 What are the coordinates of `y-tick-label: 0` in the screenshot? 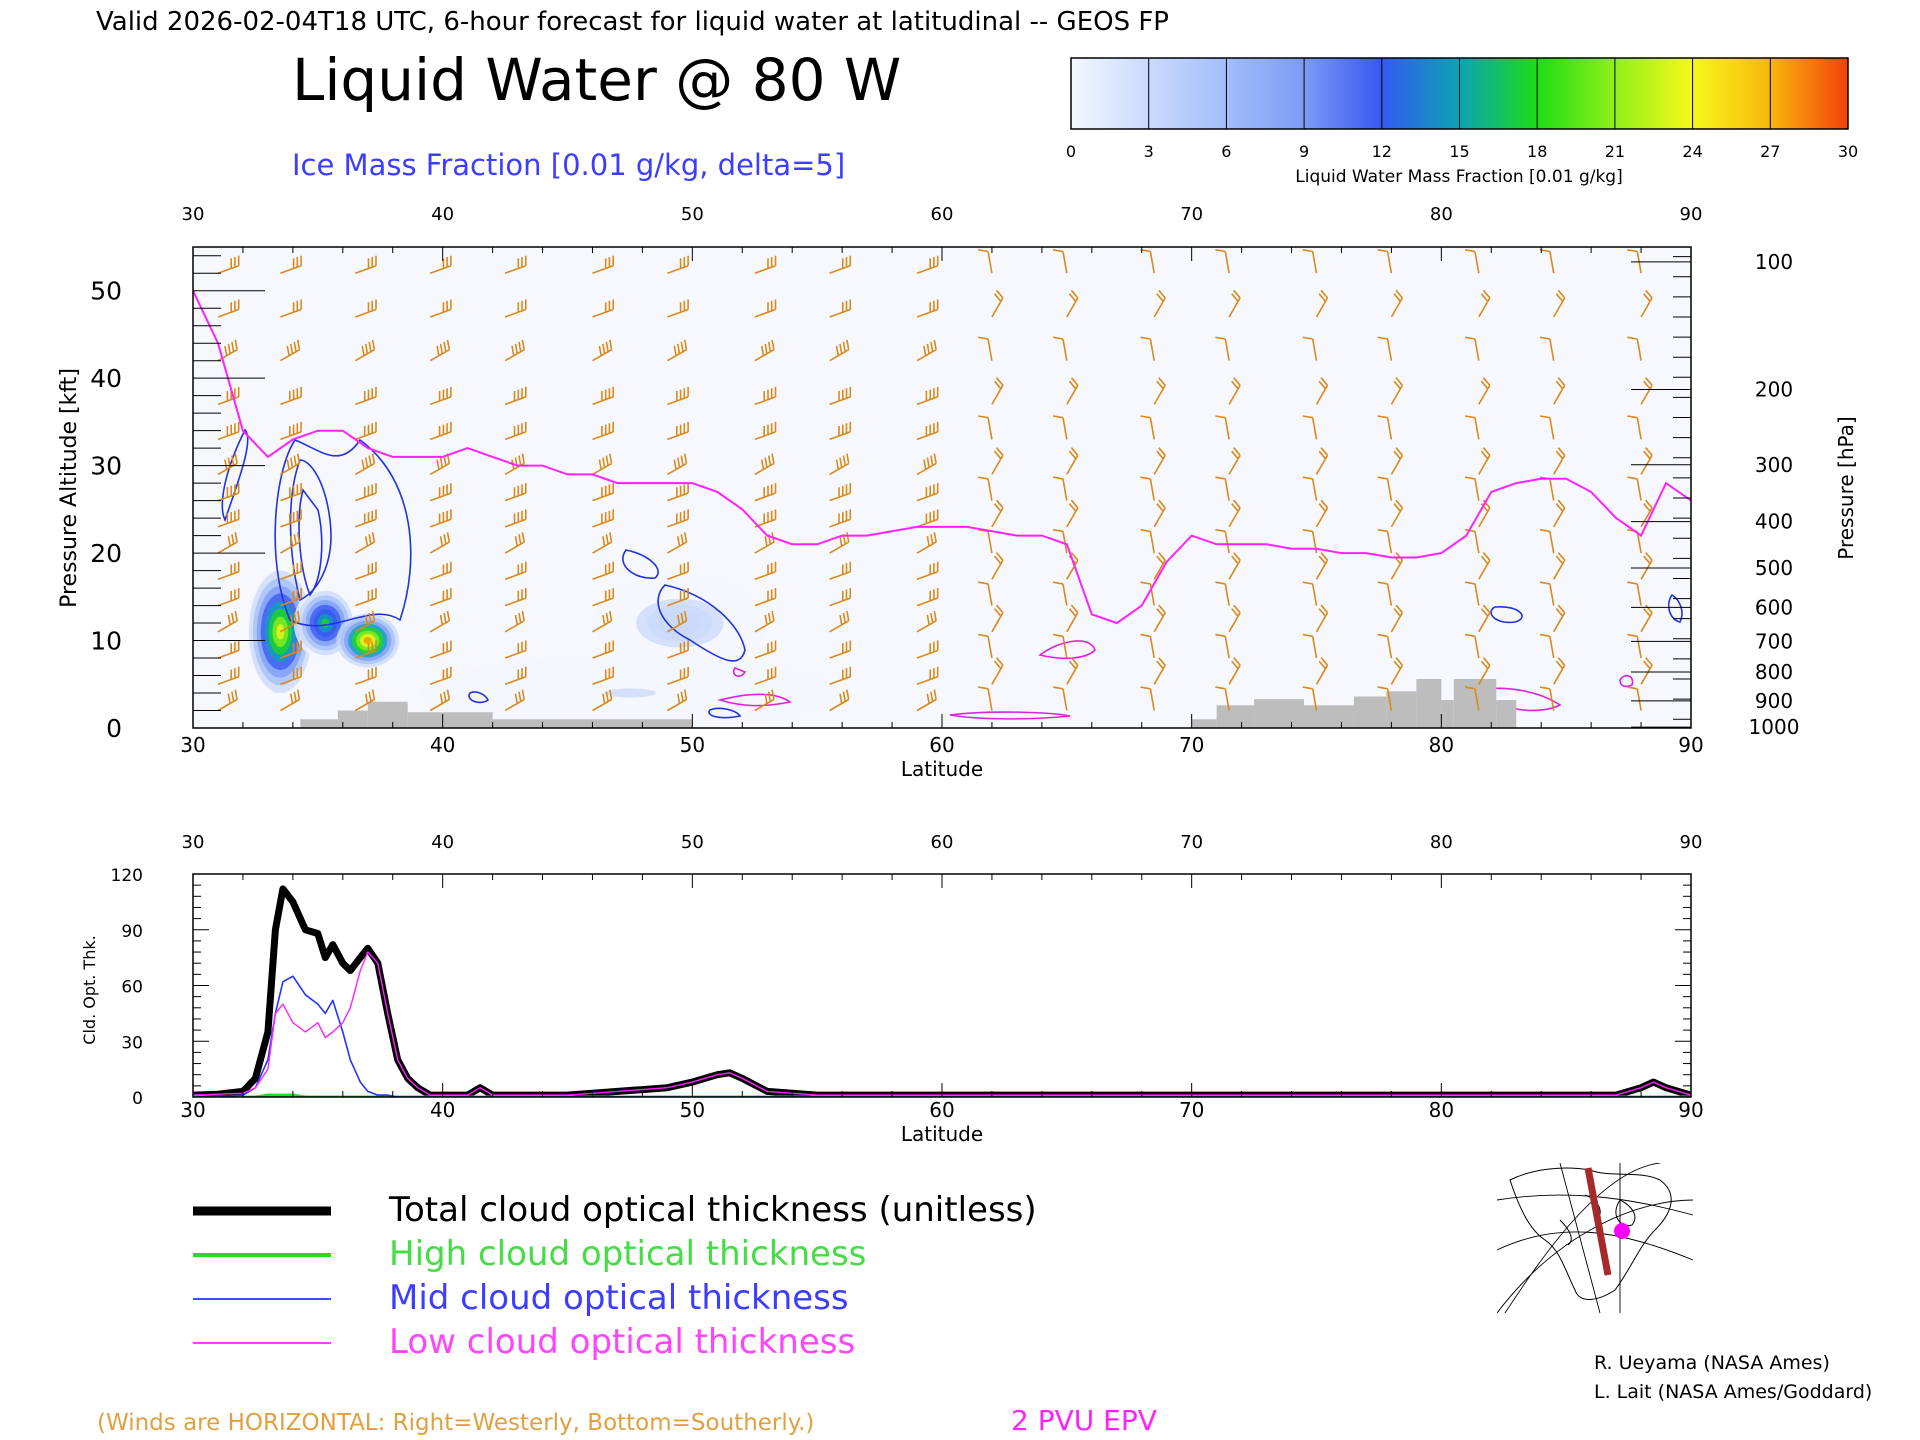 It's located at (114, 728).